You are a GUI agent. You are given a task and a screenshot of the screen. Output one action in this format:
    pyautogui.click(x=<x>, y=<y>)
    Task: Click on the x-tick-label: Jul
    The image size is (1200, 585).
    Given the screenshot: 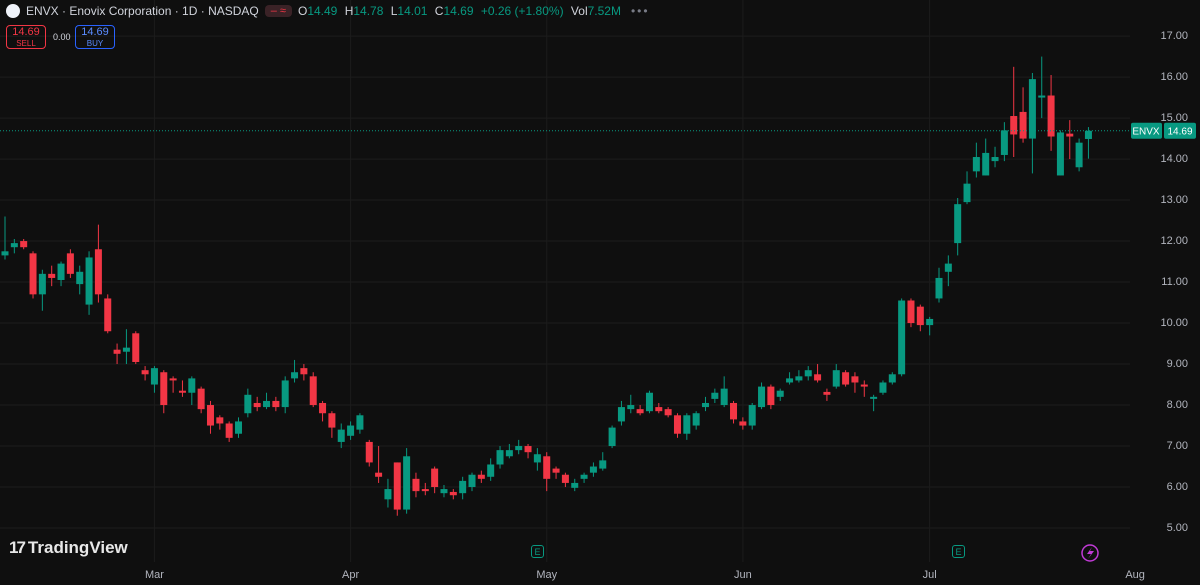 What is the action you would take?
    pyautogui.click(x=930, y=575)
    